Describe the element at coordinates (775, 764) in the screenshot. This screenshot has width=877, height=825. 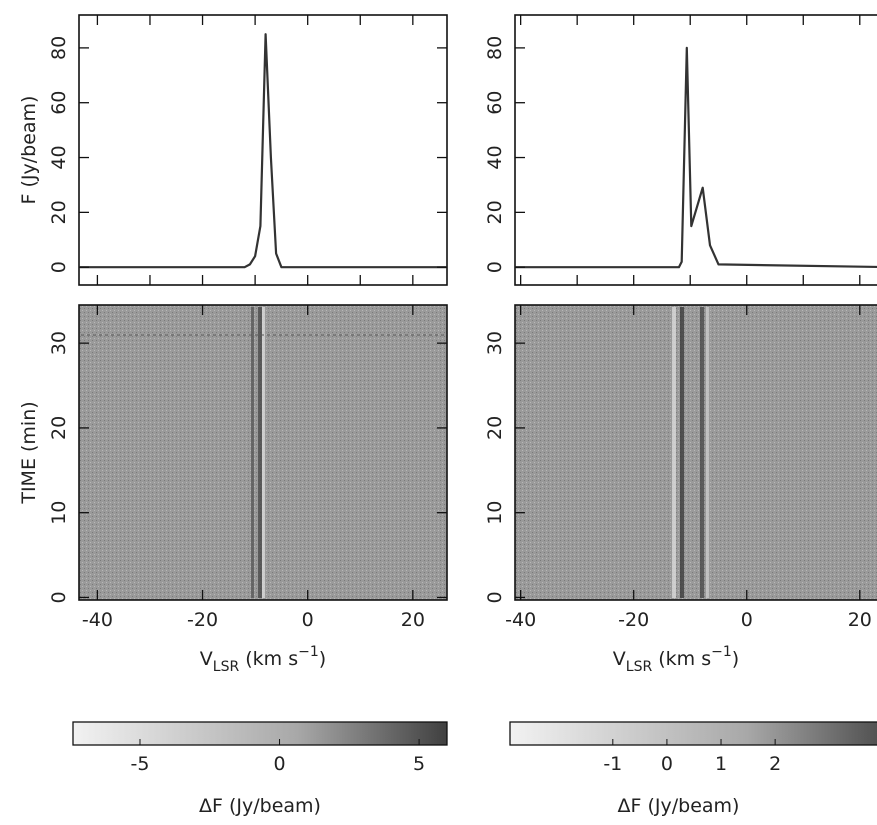
I see `colorbar-tick-label: 2` at that location.